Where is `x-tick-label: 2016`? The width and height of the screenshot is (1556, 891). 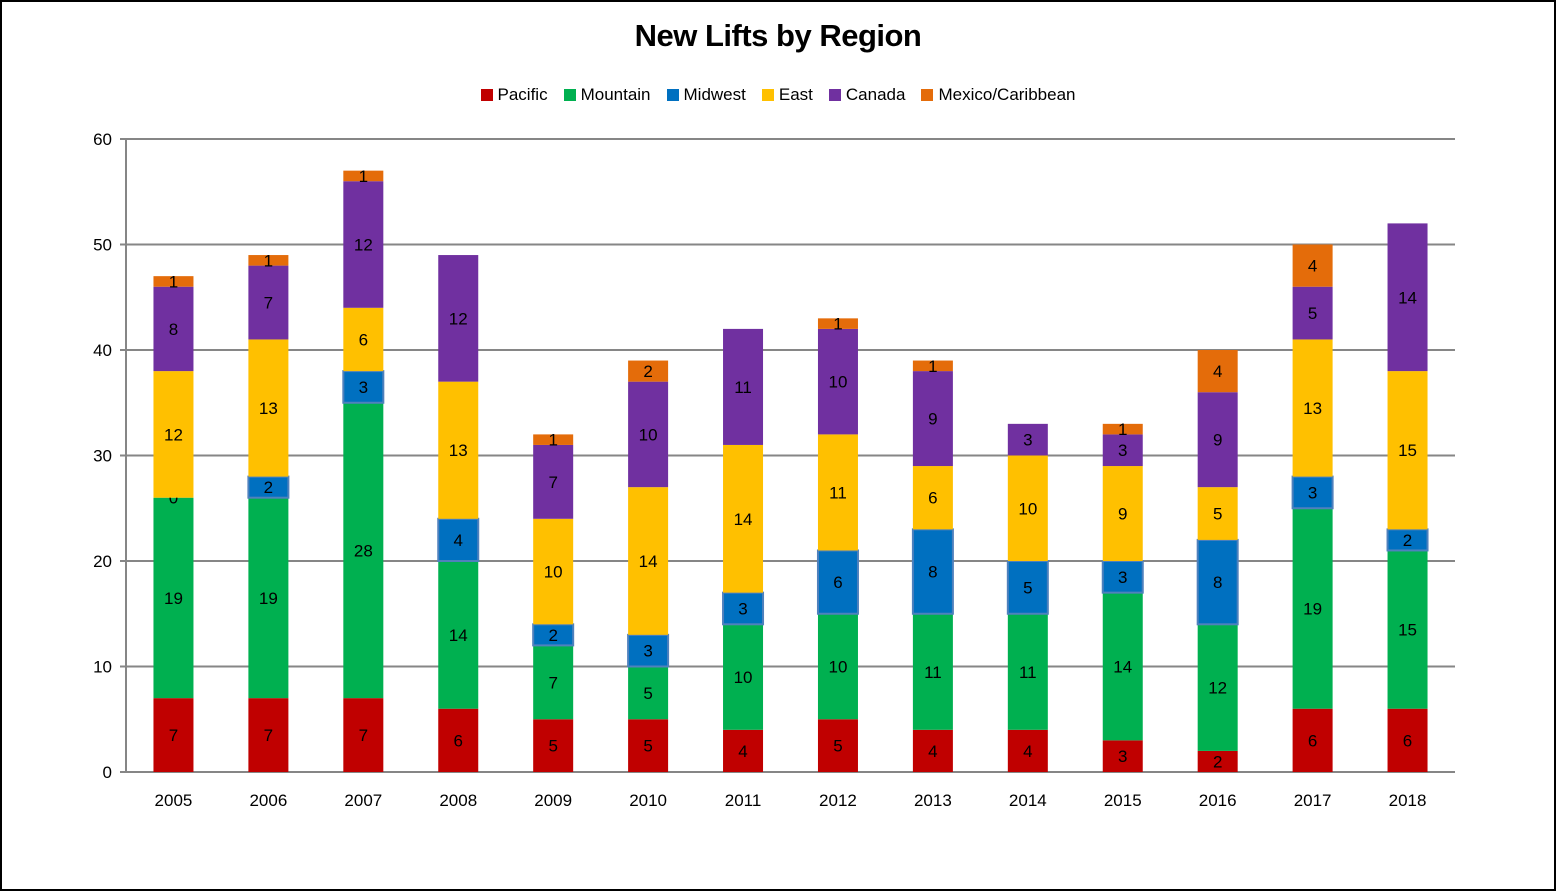 x-tick-label: 2016 is located at coordinates (1218, 800).